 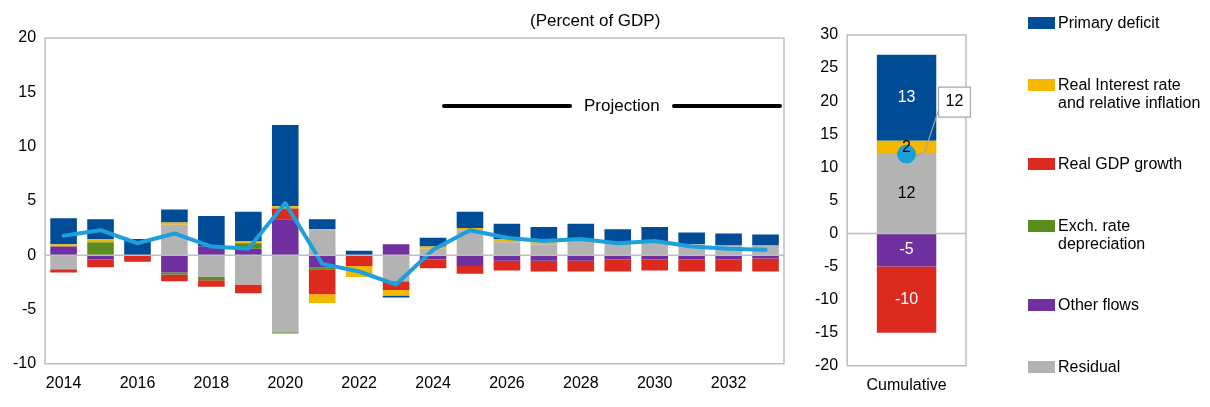 What do you see at coordinates (1130, 93) in the screenshot?
I see `legend-label: Real Interest rate and relative inflation` at bounding box center [1130, 93].